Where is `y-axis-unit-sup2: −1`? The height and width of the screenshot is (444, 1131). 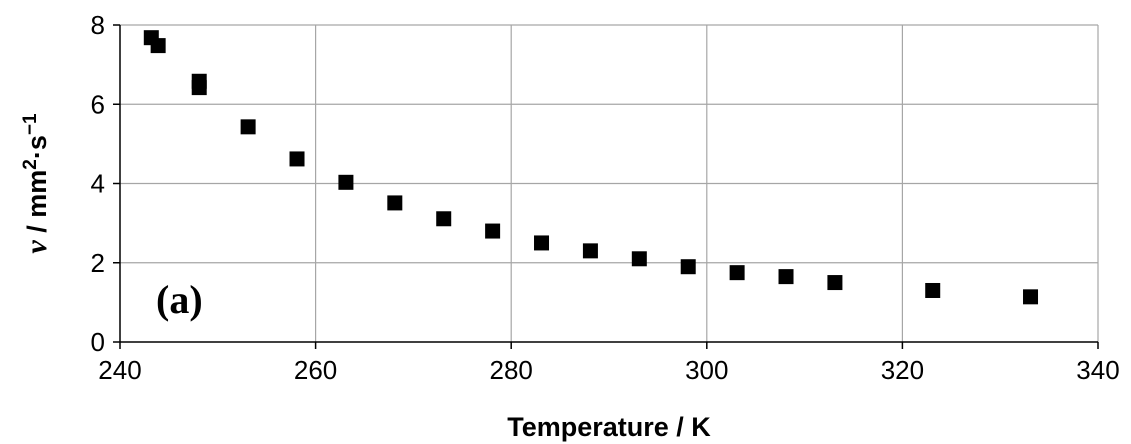
y-axis-unit-sup2: −1 is located at coordinates (30, 124).